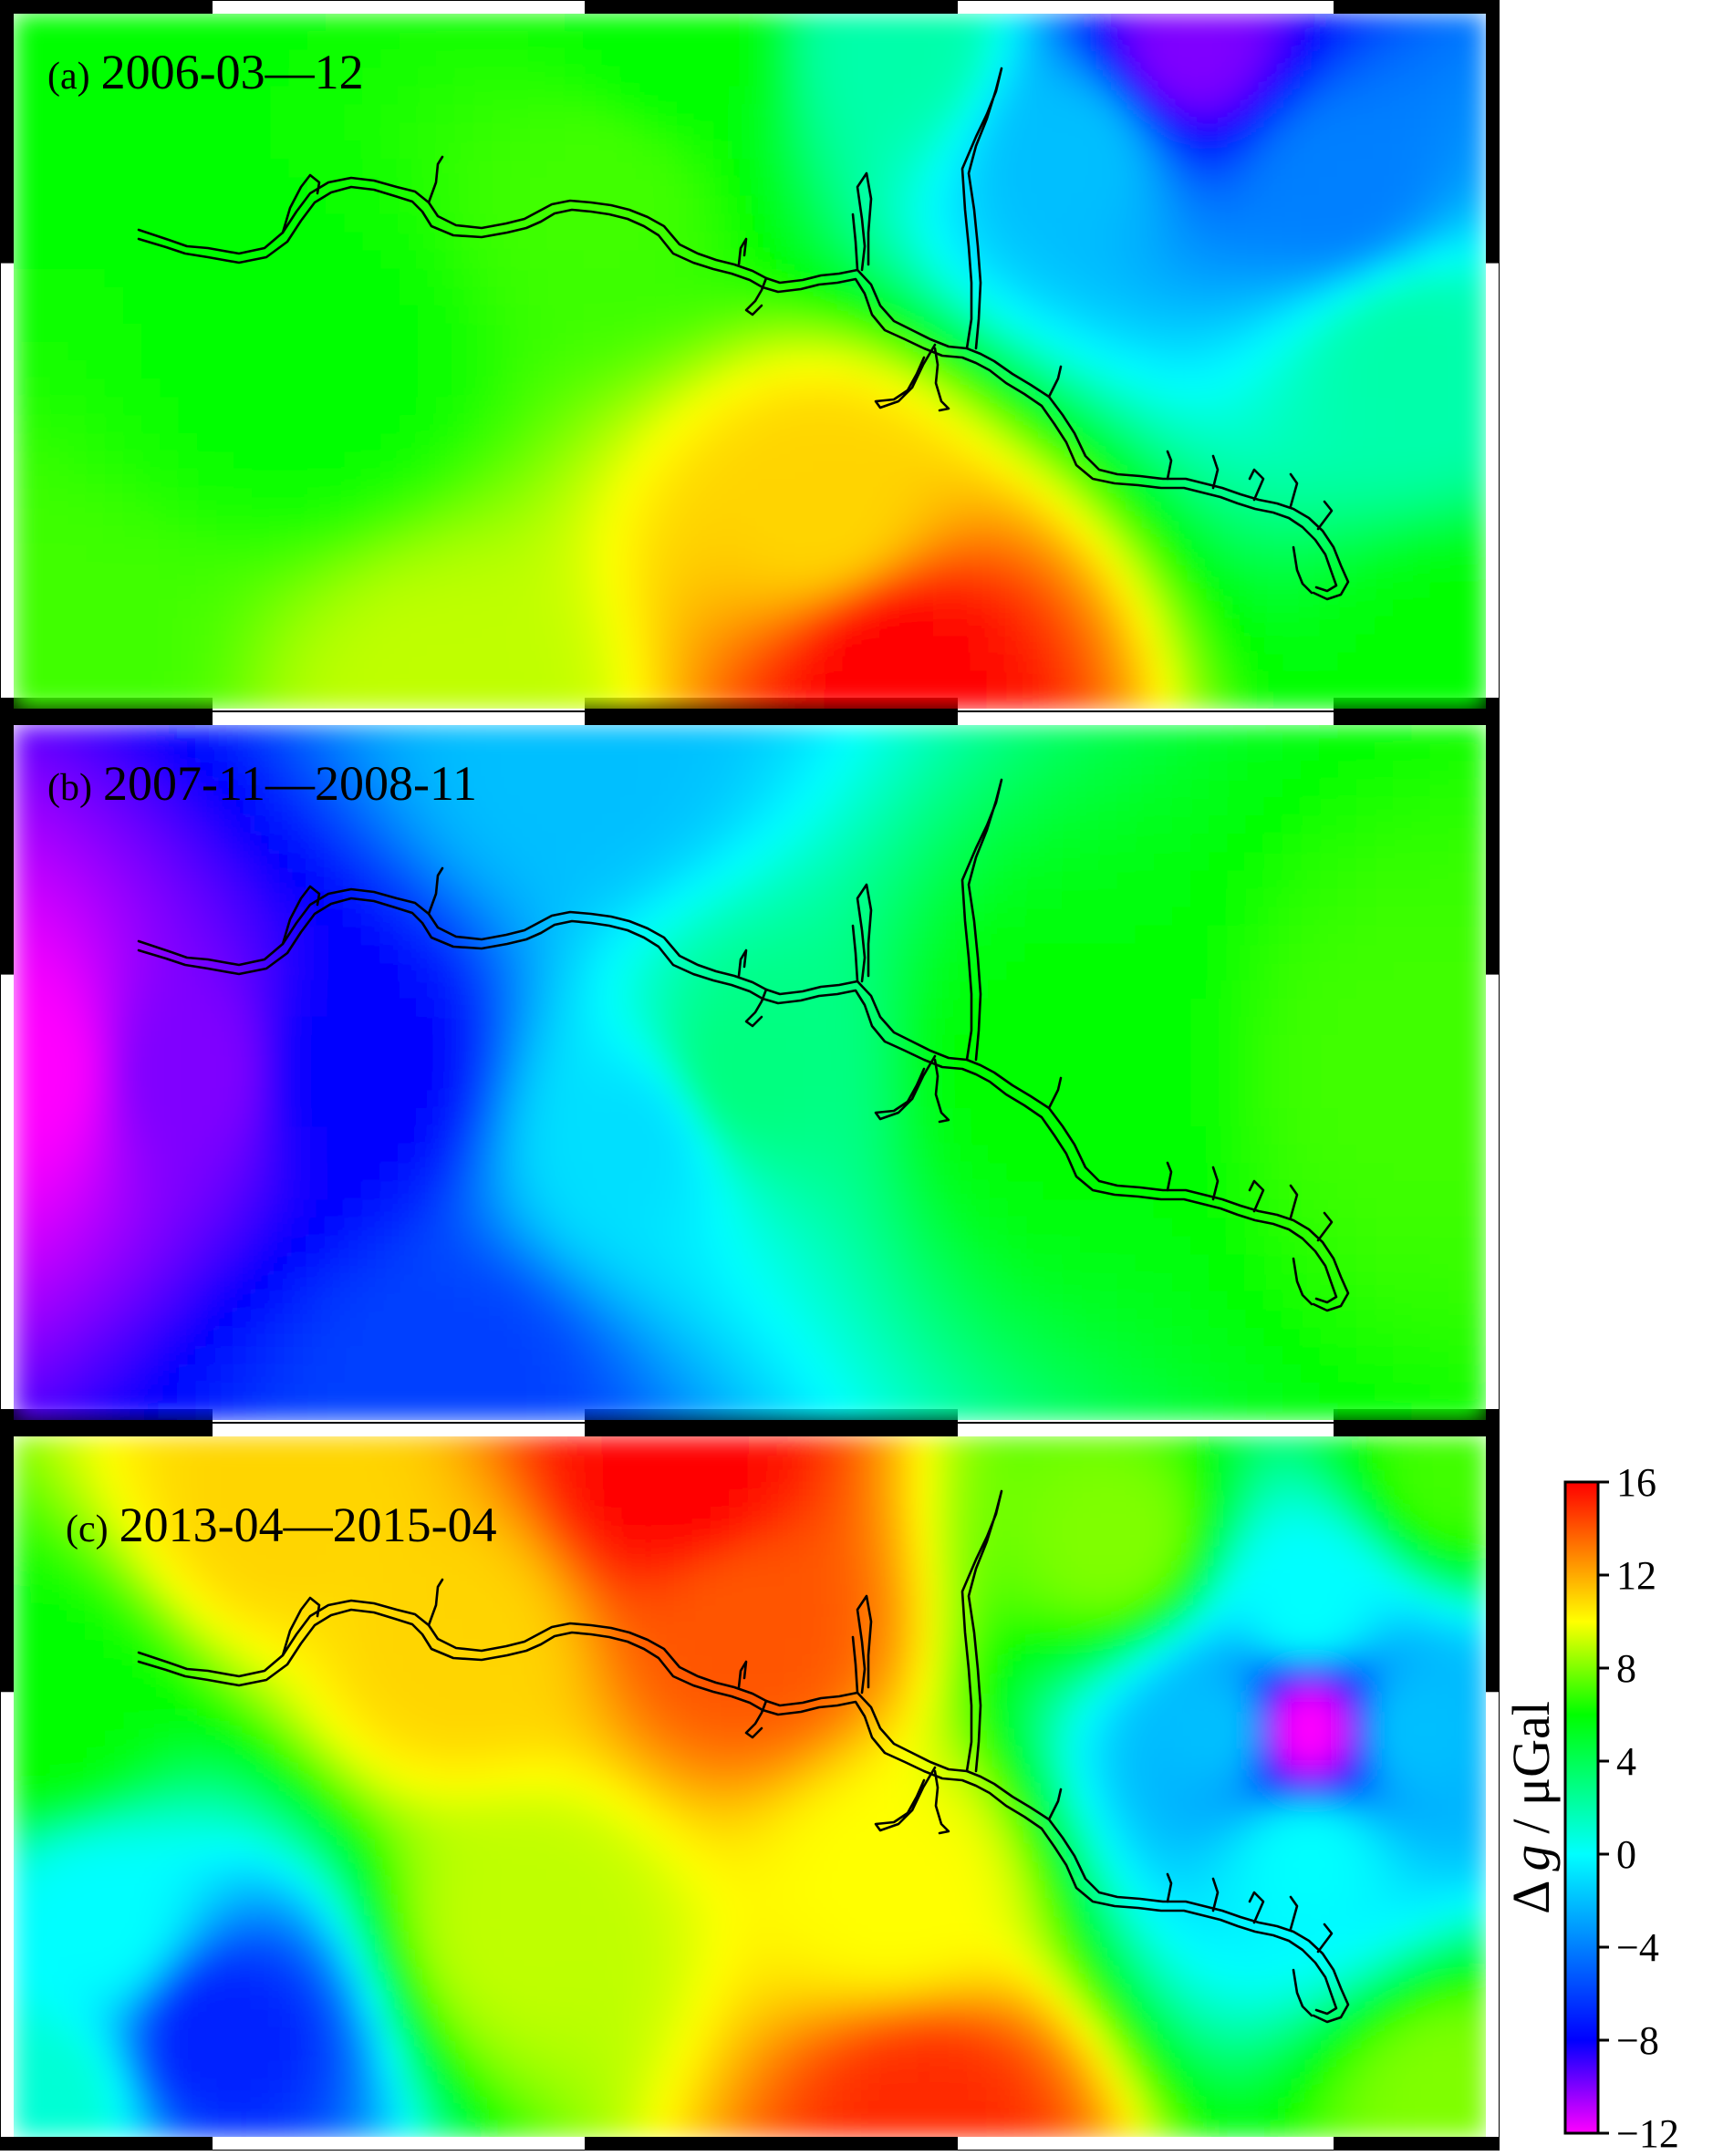  What do you see at coordinates (1636, 1482) in the screenshot?
I see `colorbar-tick-label: 16` at bounding box center [1636, 1482].